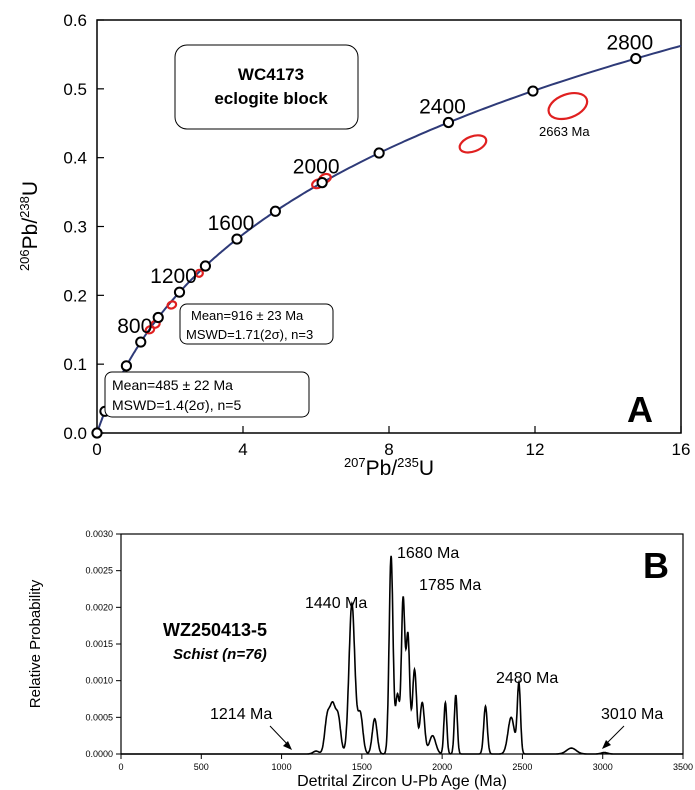 The height and width of the screenshot is (790, 695). I want to click on sample-name-a: WC4173, so click(271, 74).